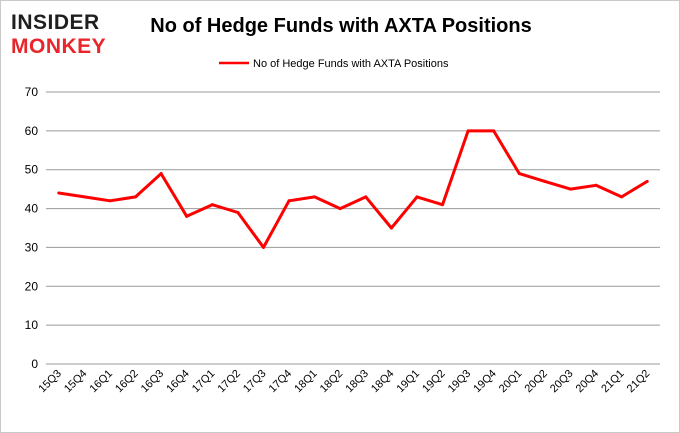 This screenshot has width=680, height=433. Describe the element at coordinates (511, 382) in the screenshot. I see `x-tick-label: 20Q1` at that location.